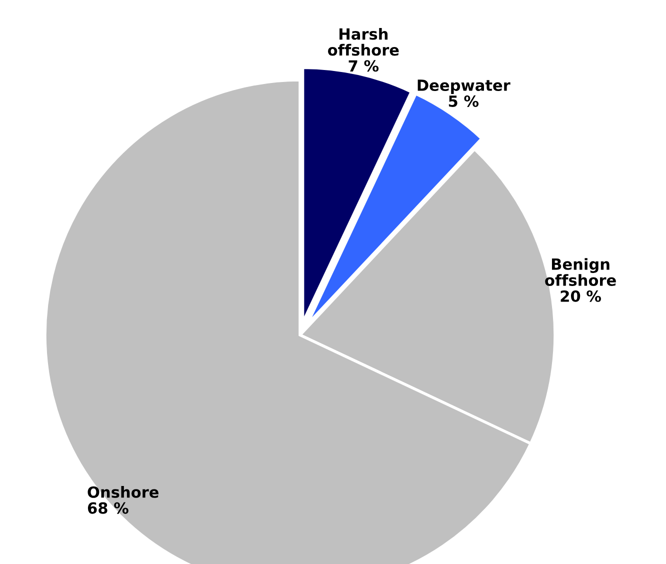 The image size is (666, 564). Describe the element at coordinates (108, 508) in the screenshot. I see `data-label: 68 %` at that location.